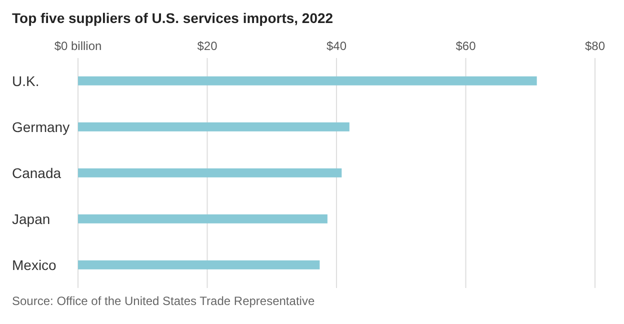  Describe the element at coordinates (37, 173) in the screenshot. I see `y-tick-label: Canada` at that location.